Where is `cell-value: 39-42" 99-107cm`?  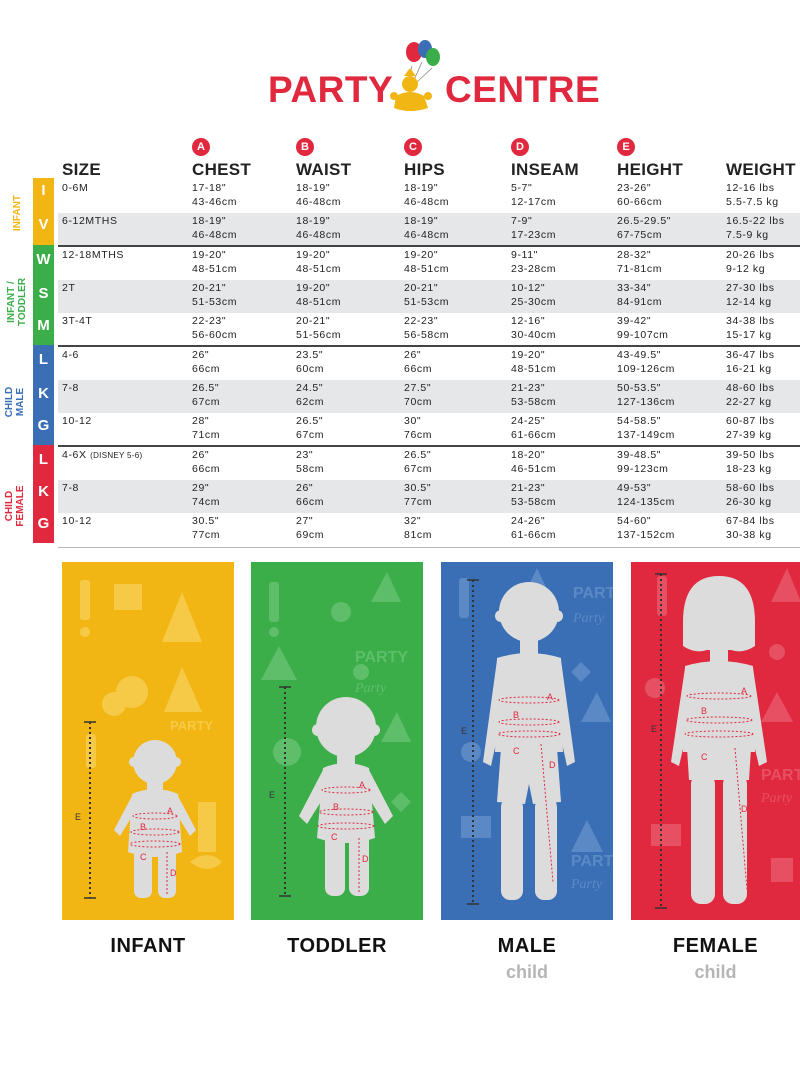
cell-value: 39-42" 99-107cm is located at coordinates (643, 328).